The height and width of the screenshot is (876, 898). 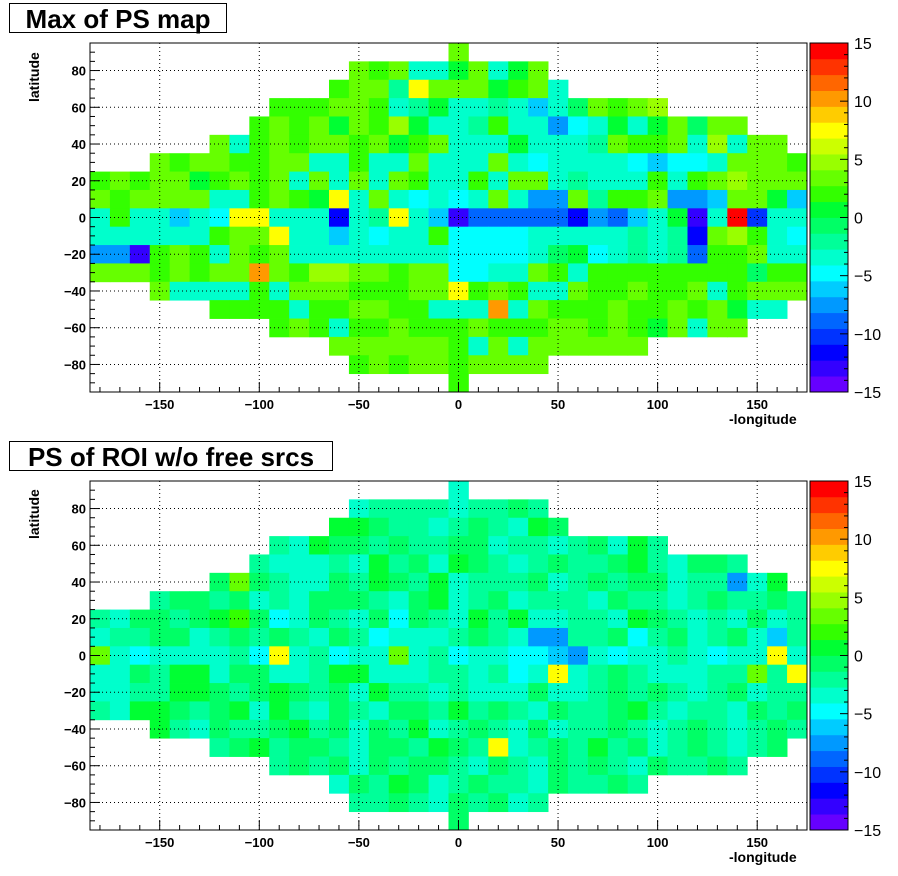 What do you see at coordinates (863, 44) in the screenshot?
I see `colorbar-tick-label: 15` at bounding box center [863, 44].